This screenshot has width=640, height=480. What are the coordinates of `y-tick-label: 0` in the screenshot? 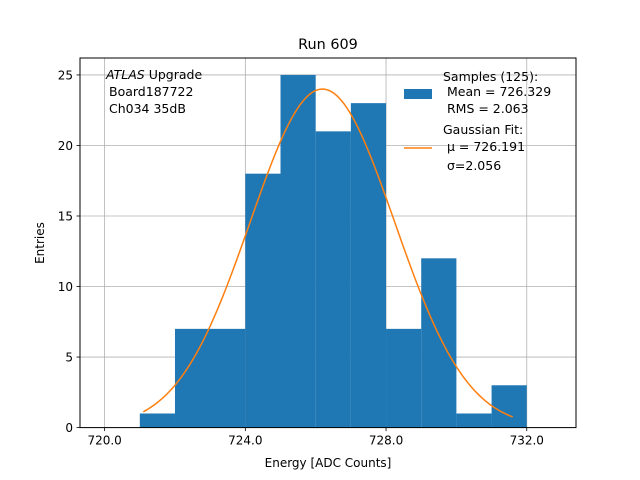 It's located at (69, 428).